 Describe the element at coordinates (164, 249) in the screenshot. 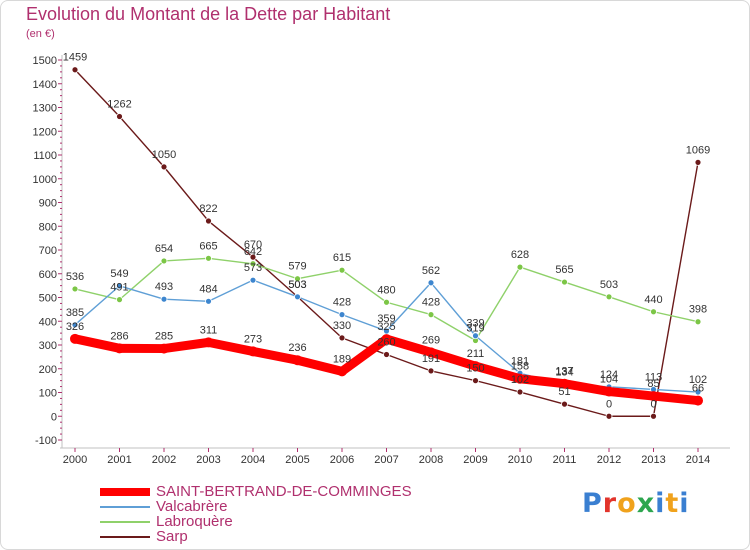

I see `data-label: 654` at that location.